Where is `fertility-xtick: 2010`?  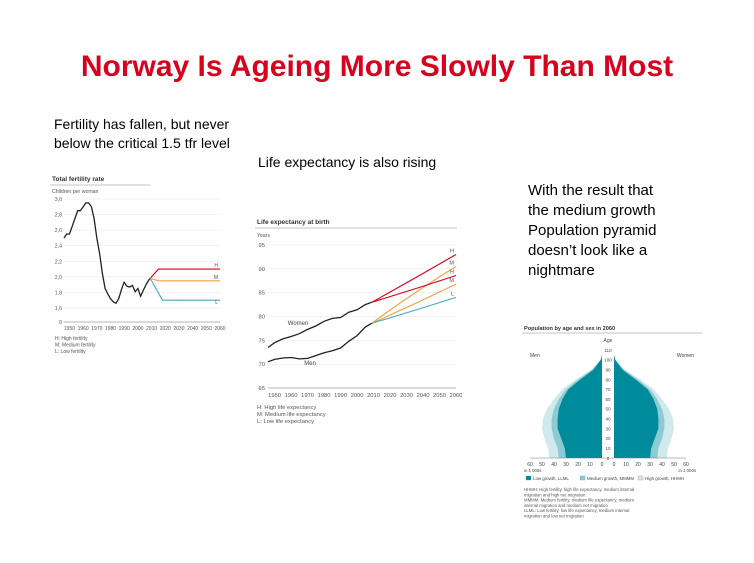 fertility-xtick: 2010 is located at coordinates (151, 329).